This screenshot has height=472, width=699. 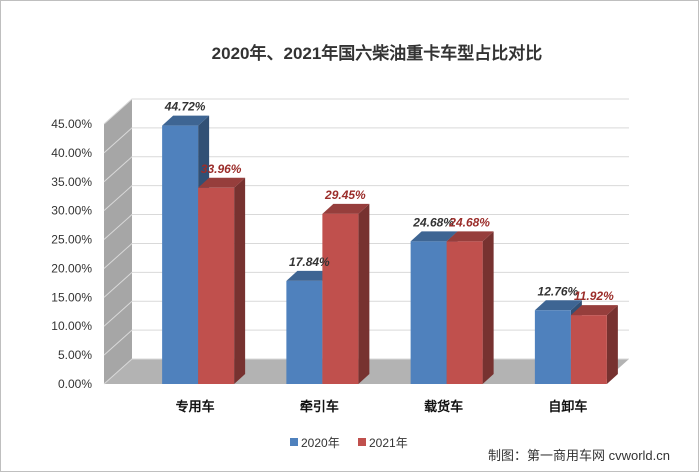 I want to click on legend-label: 2021年, so click(x=388, y=443).